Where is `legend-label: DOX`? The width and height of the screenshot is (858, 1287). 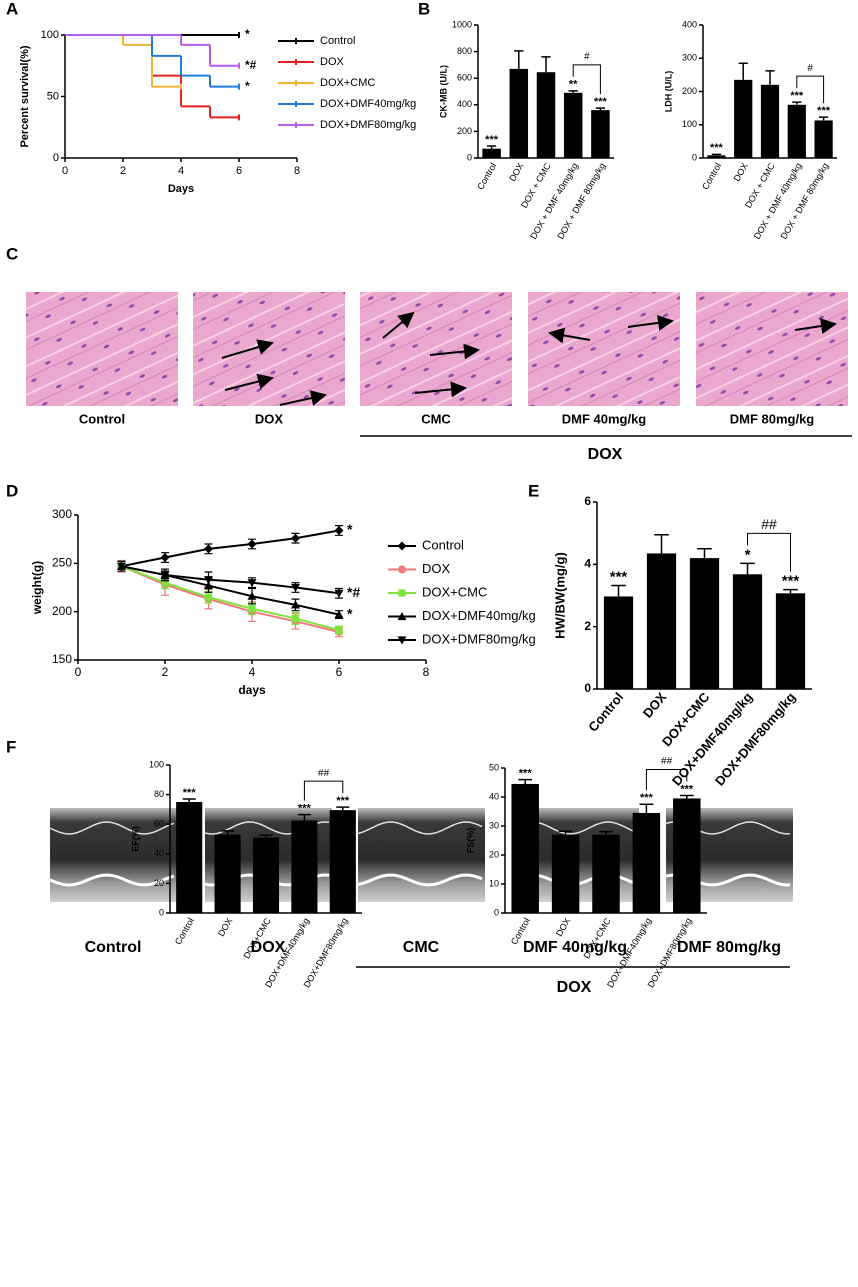
legend-label: DOX is located at coordinates (436, 568).